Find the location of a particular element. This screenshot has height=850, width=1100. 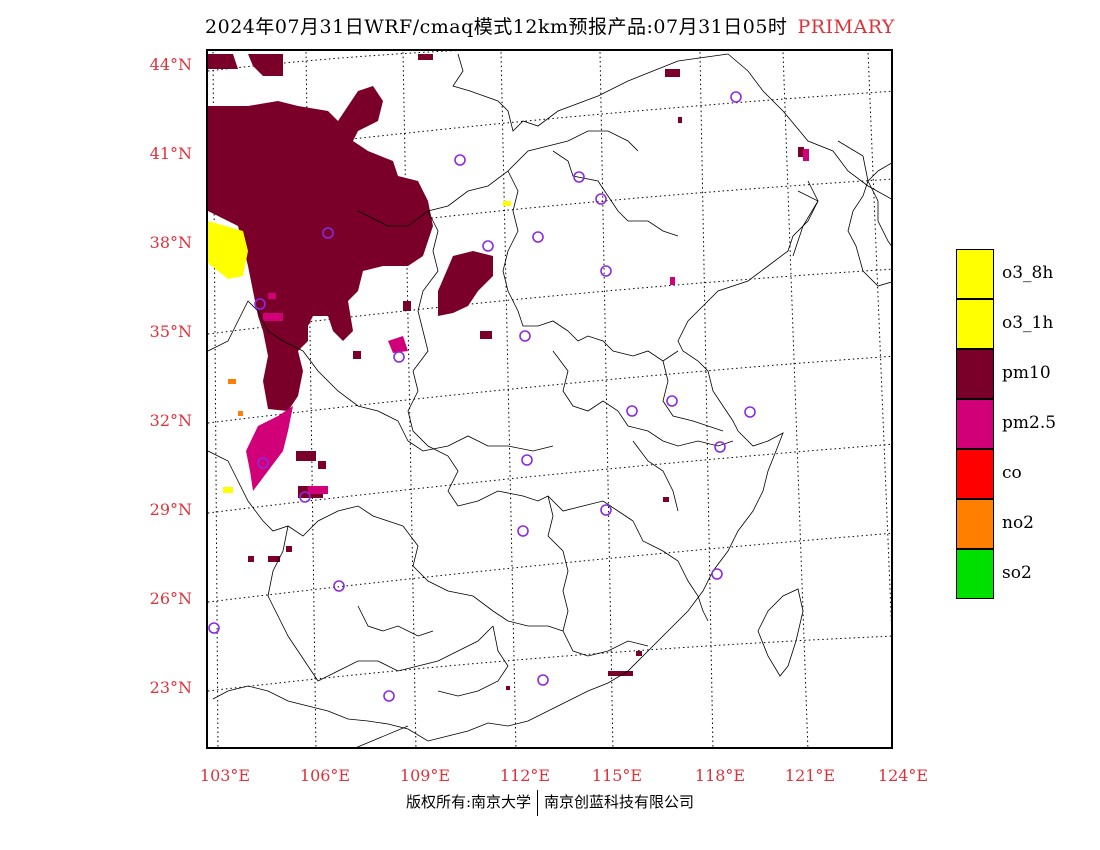

legend-swatch-o3-1h is located at coordinates (975, 324).